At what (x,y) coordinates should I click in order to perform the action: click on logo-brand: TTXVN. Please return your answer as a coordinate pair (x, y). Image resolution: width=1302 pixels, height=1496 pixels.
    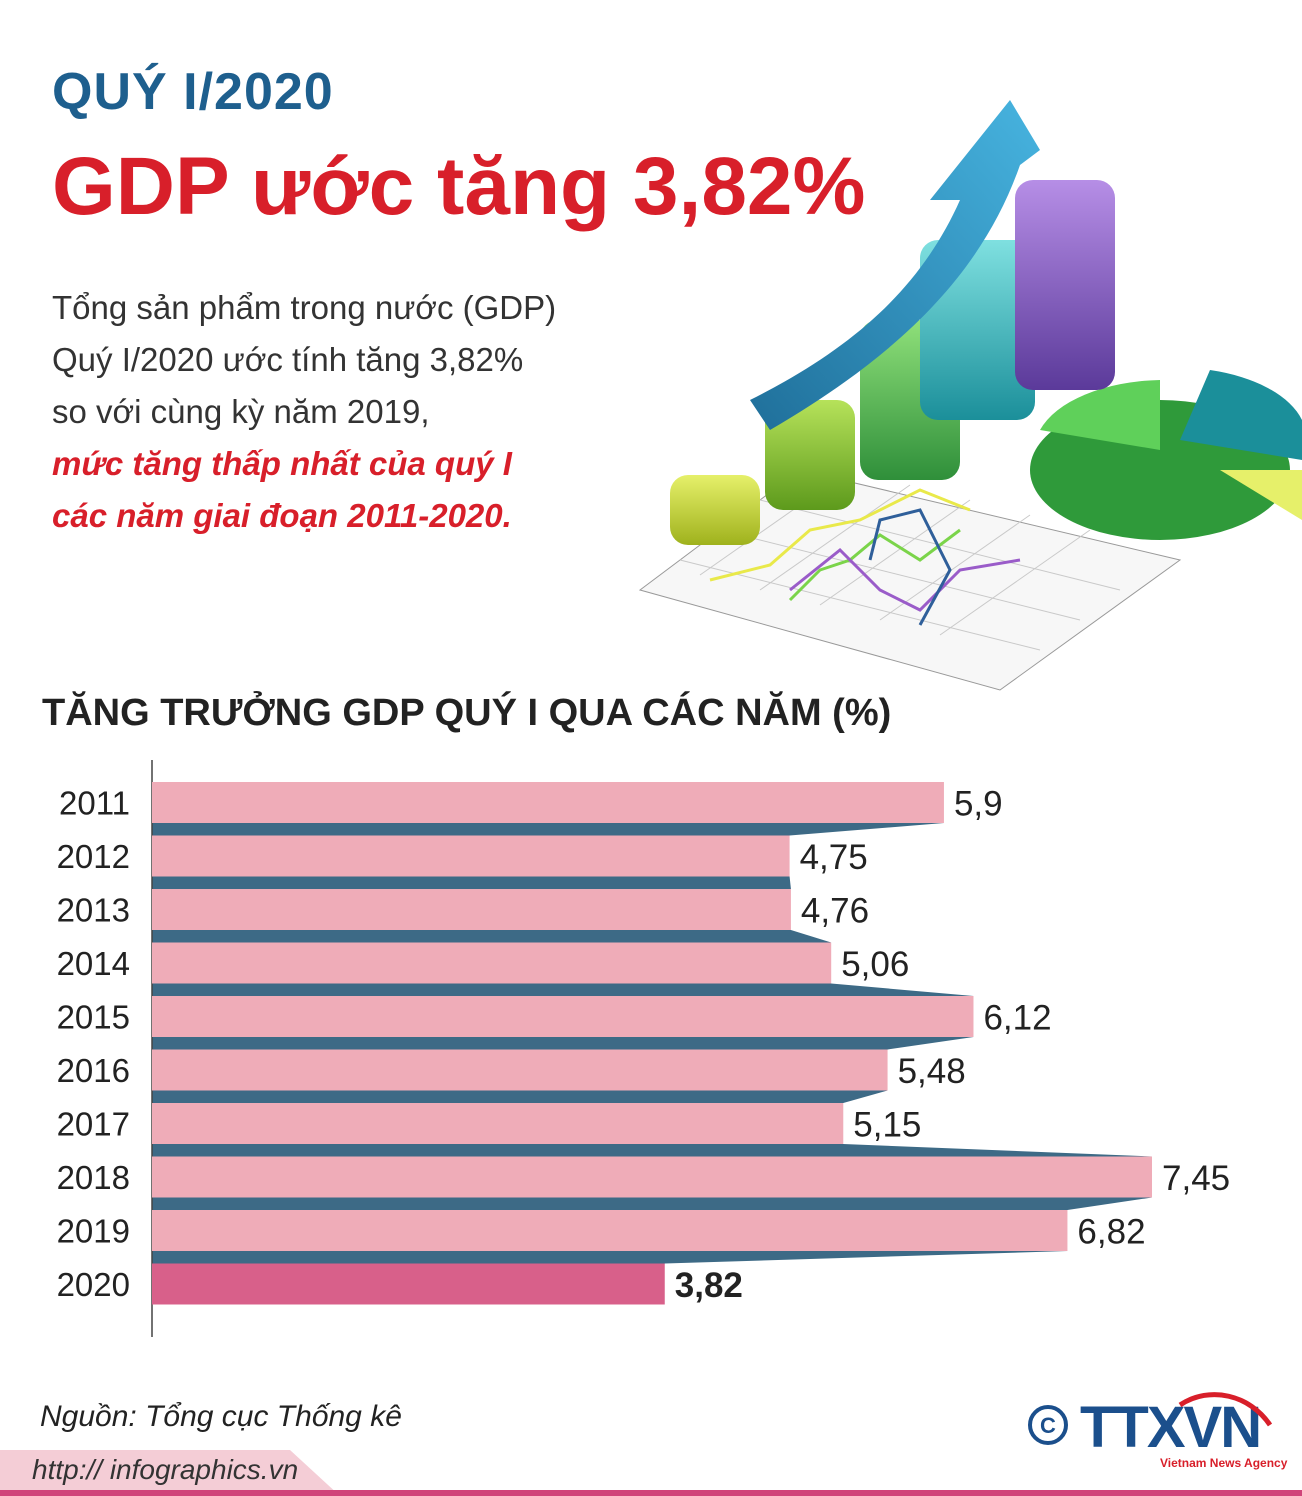
    Looking at the image, I should click on (1170, 1427).